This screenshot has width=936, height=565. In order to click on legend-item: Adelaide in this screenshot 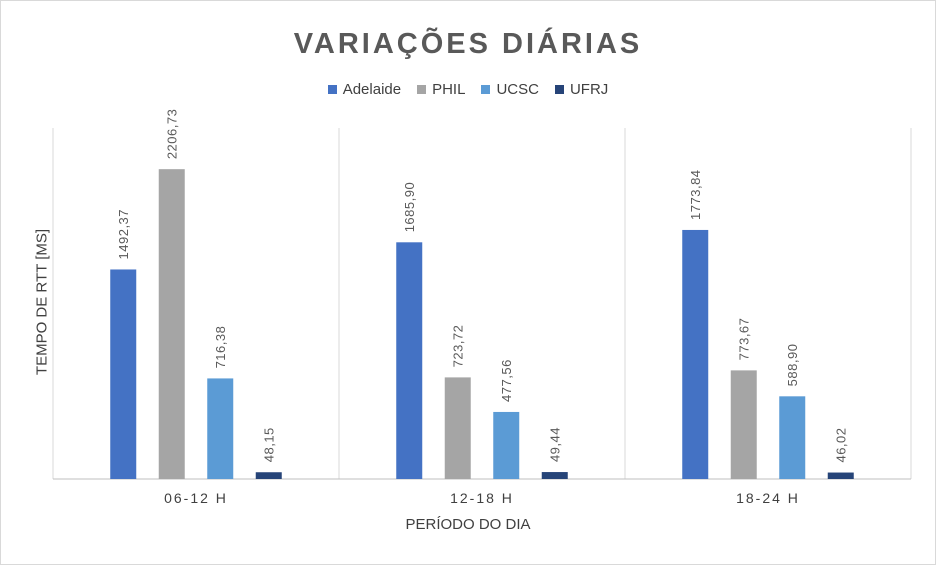, I will do `click(364, 89)`.